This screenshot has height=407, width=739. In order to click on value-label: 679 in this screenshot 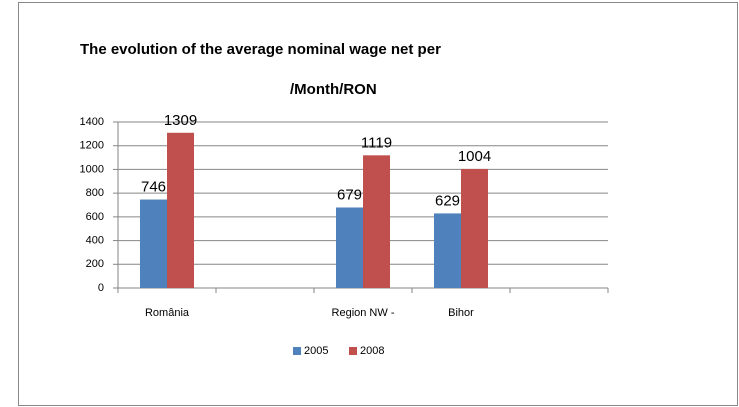, I will do `click(349, 194)`.